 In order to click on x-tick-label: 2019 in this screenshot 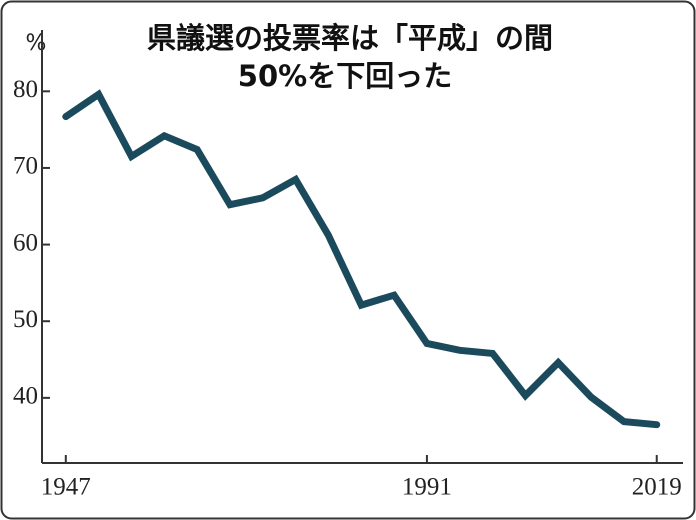, I will do `click(657, 487)`.